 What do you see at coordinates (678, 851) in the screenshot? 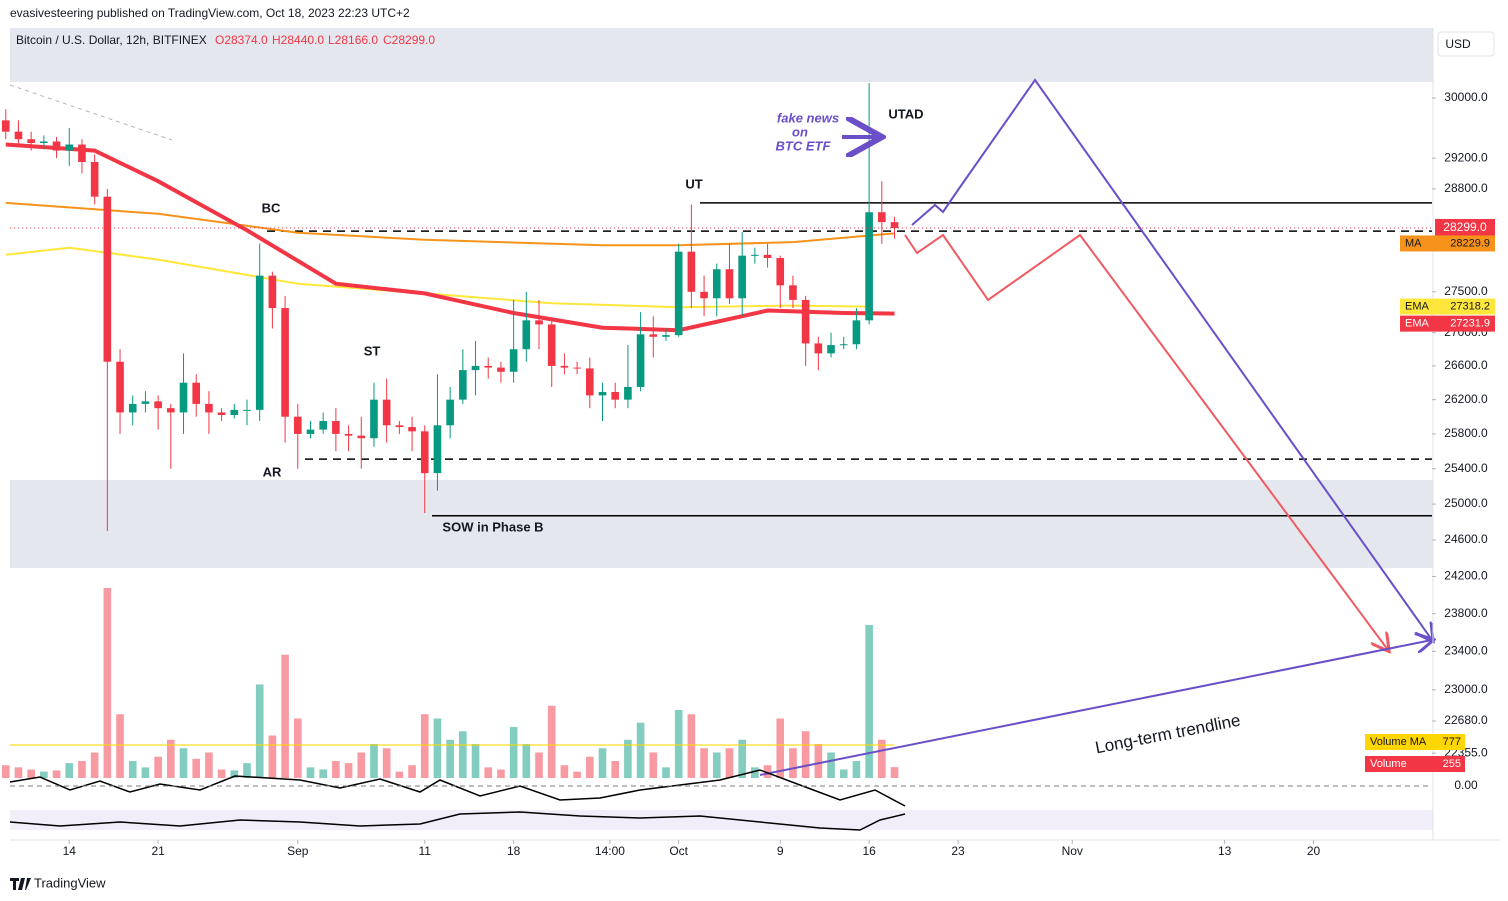
I see `x-tick-label: Oct` at bounding box center [678, 851].